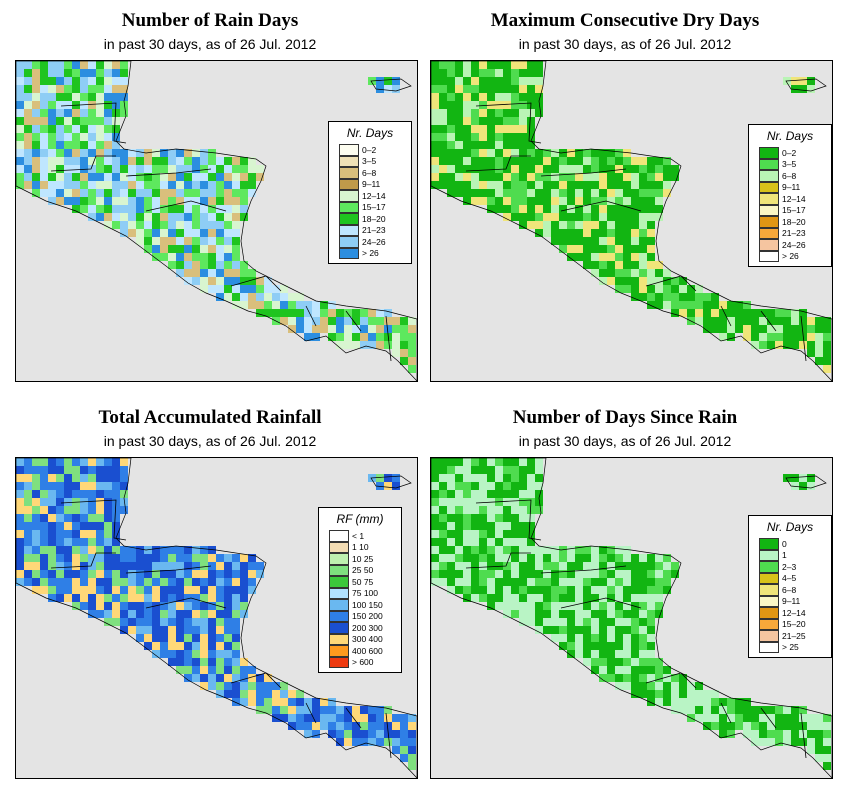 The image size is (851, 793). I want to click on legend-item: 24–26, so click(375, 242).